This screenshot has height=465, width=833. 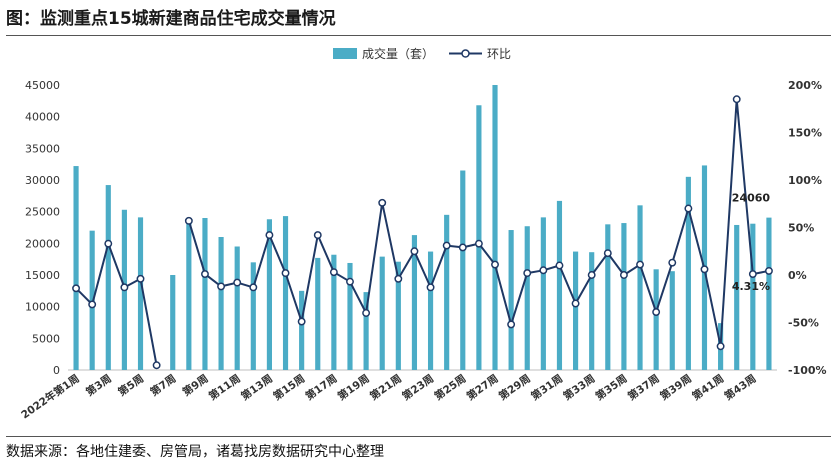 I want to click on legend-line-marker, so click(x=465, y=53).